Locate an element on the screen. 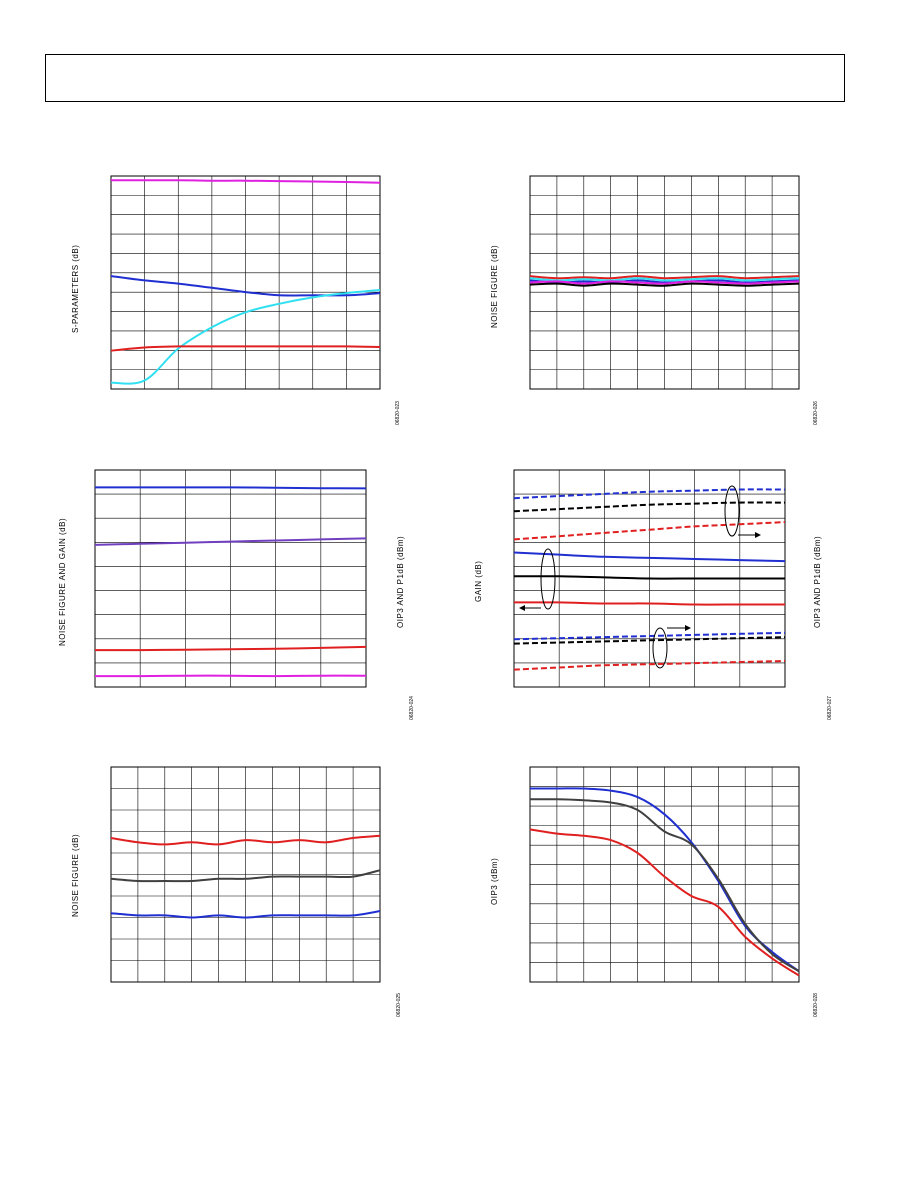 The height and width of the screenshot is (1188, 918). figure-6-ylabel: OIP3 (dBm) is located at coordinates (494, 881).